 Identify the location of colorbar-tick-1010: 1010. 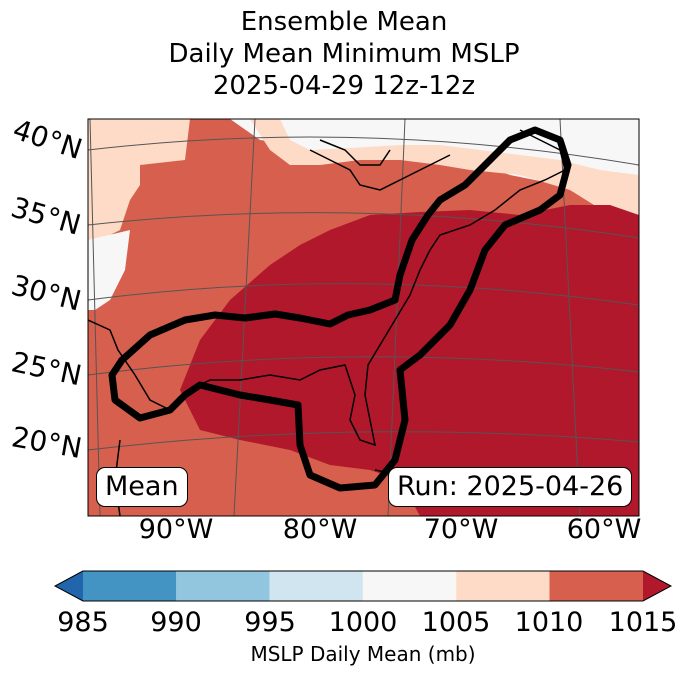
(549, 622).